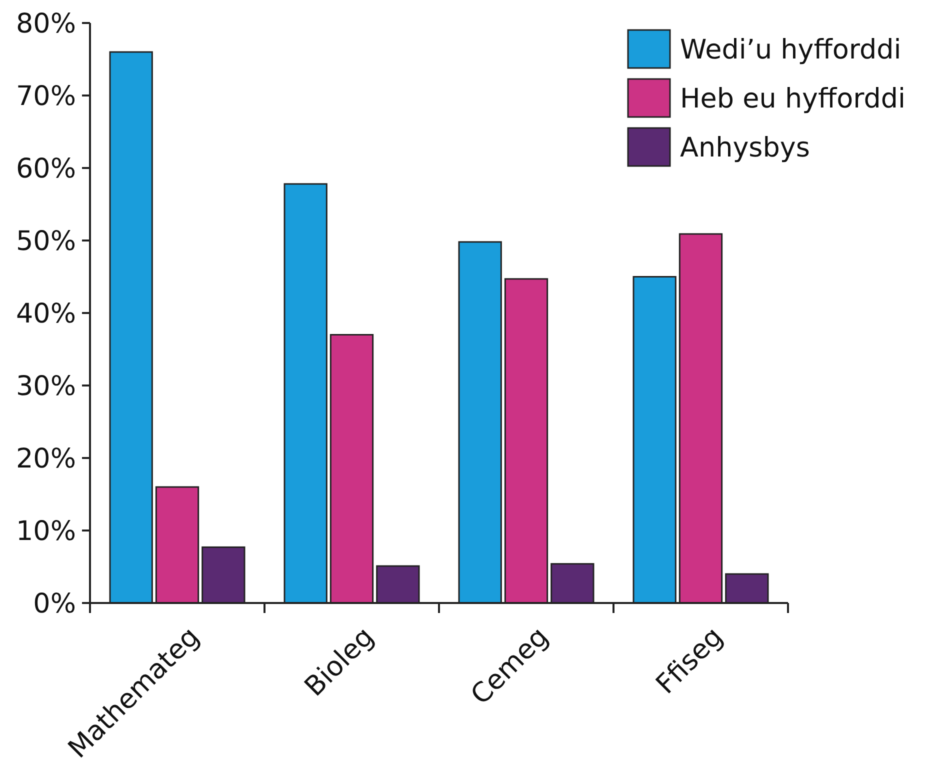 This screenshot has width=943, height=764. What do you see at coordinates (793, 98) in the screenshot?
I see `legend-label: Heb eu hyfforddi` at bounding box center [793, 98].